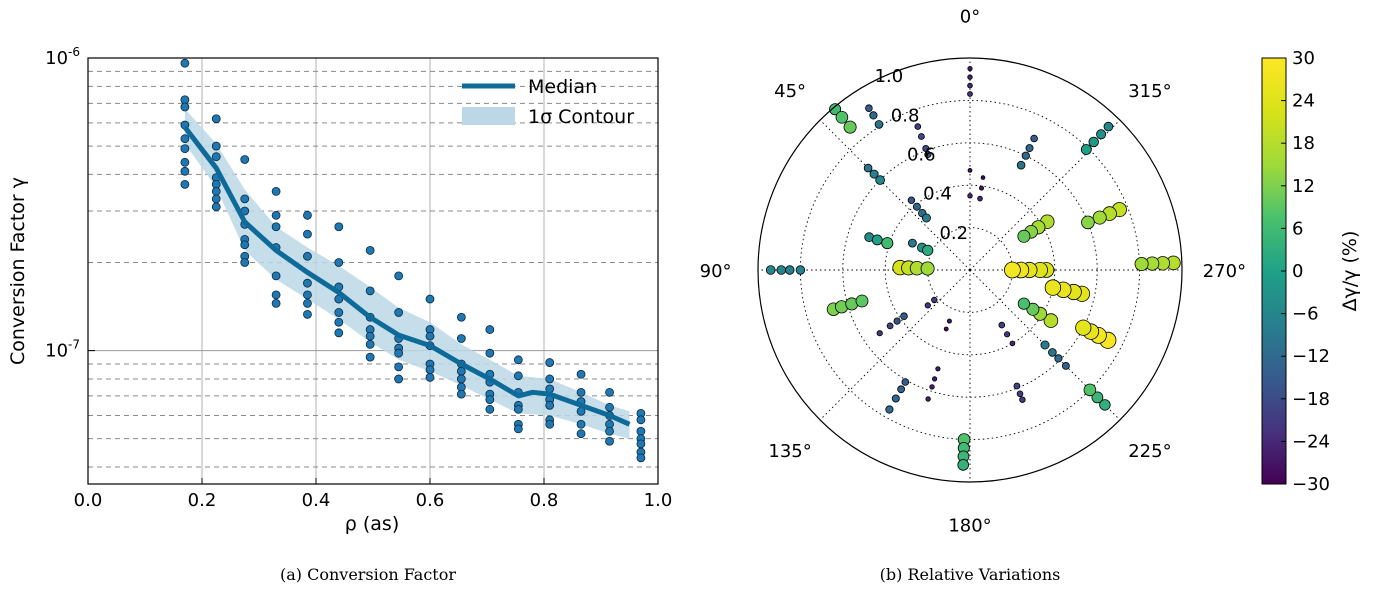 Image resolution: width=1379 pixels, height=590 pixels. What do you see at coordinates (544, 500) in the screenshot?
I see `x-tick-label: 0.8` at bounding box center [544, 500].